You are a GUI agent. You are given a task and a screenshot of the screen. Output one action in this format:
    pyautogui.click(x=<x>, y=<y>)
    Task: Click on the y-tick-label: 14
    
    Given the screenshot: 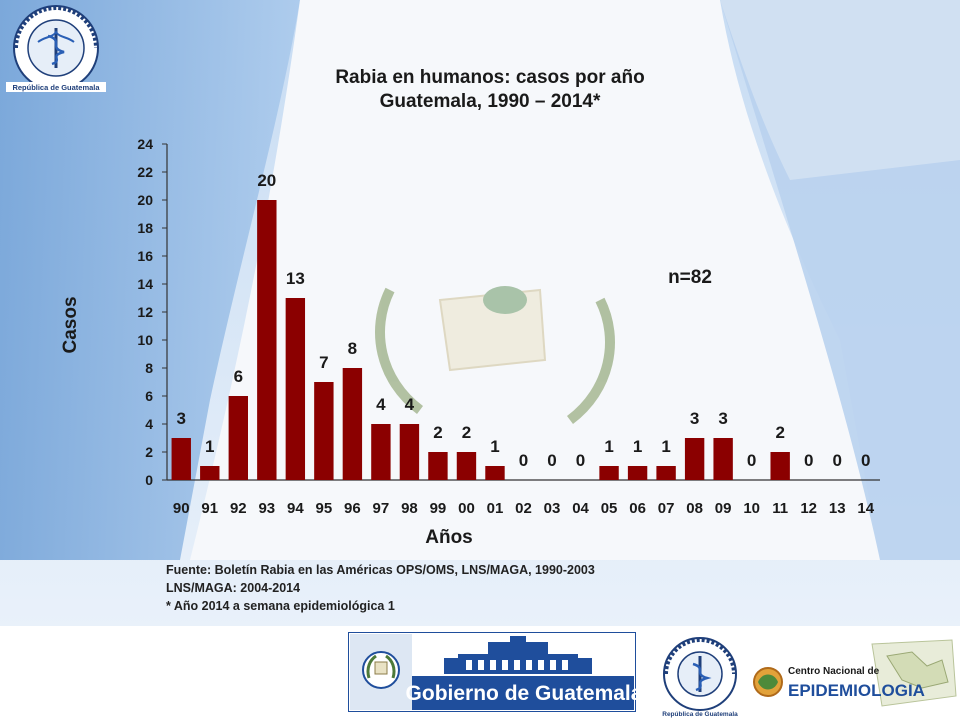 What is the action you would take?
    pyautogui.click(x=145, y=284)
    